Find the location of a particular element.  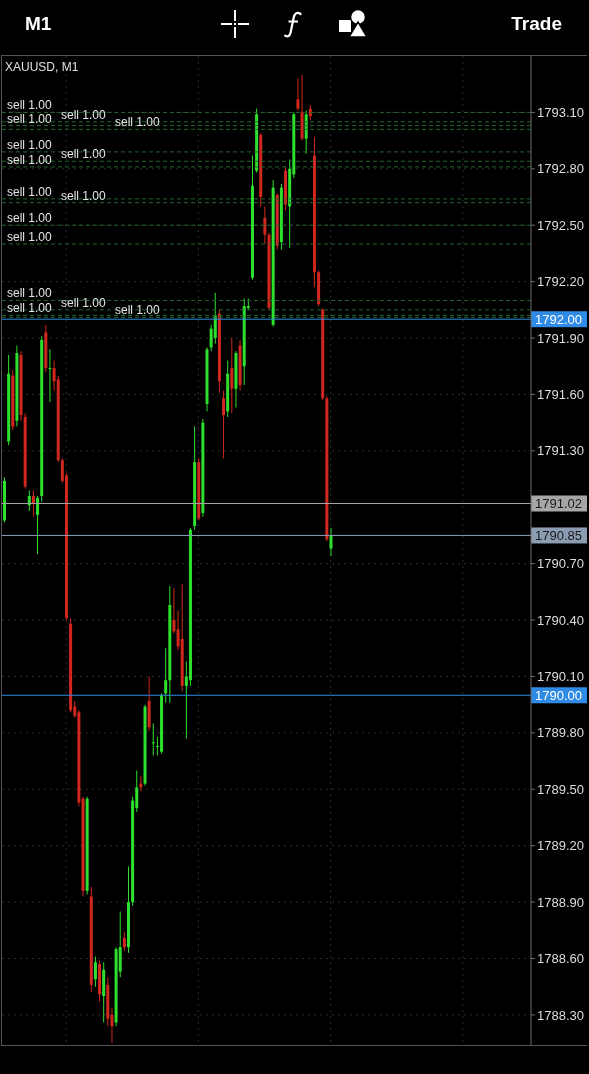

y-tick-label: 1789.80 is located at coordinates (560, 733).